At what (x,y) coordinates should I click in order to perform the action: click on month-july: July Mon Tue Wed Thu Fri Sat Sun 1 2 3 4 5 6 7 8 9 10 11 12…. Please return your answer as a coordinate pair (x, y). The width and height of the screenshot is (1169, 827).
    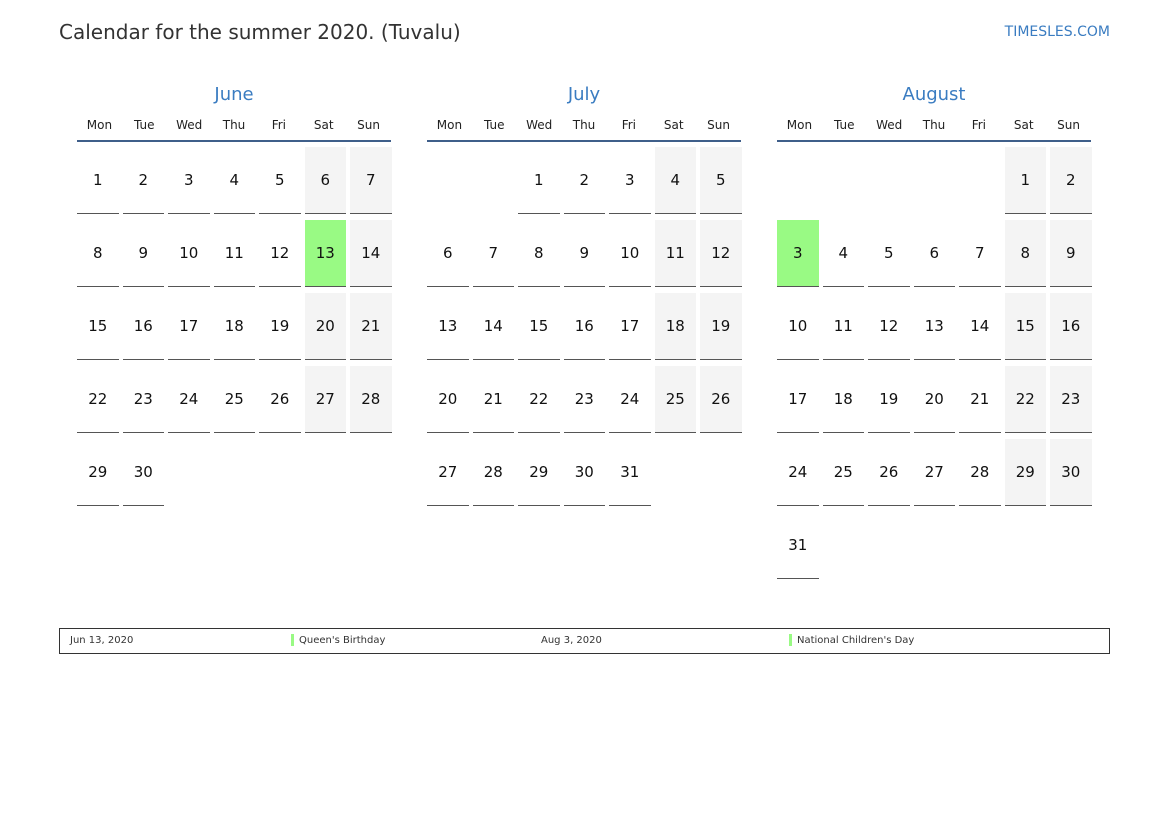
    Looking at the image, I should click on (584, 295).